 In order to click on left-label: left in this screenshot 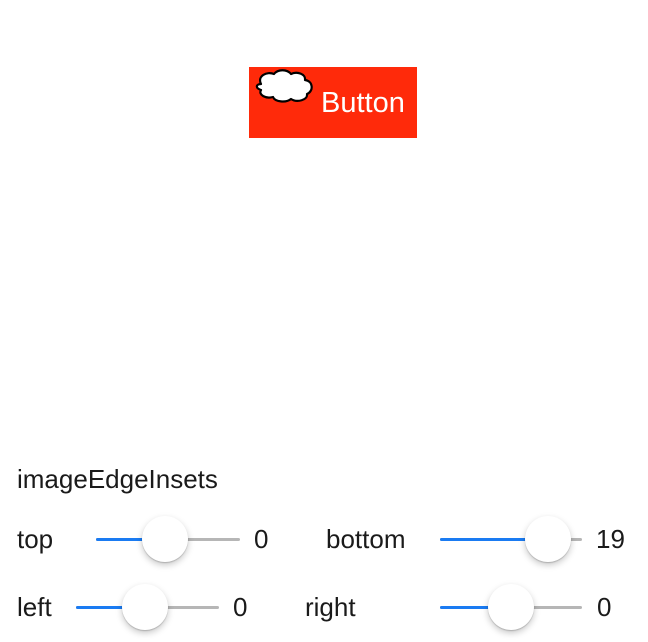, I will do `click(34, 607)`.